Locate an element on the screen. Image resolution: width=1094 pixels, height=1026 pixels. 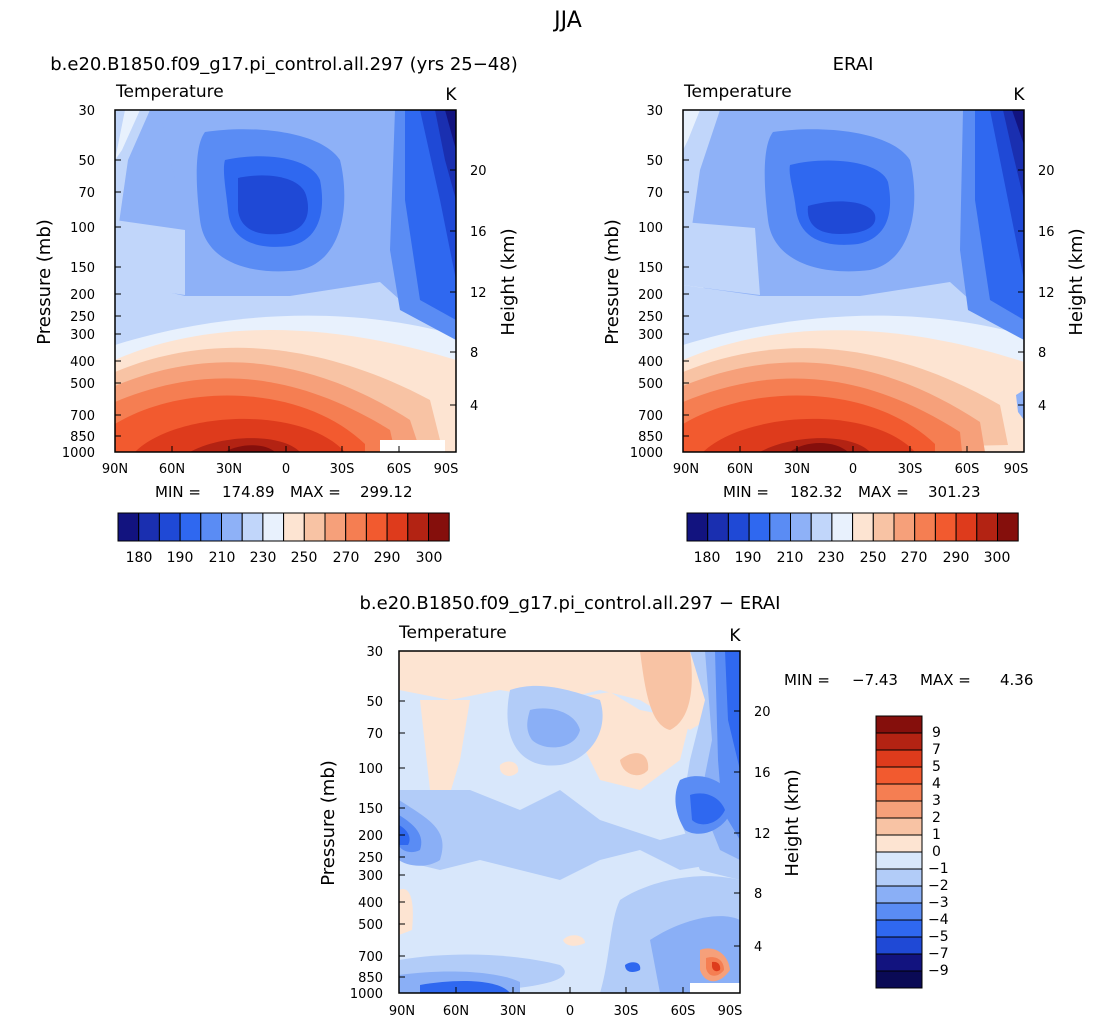
colorbar-label: 2 is located at coordinates (936, 818).